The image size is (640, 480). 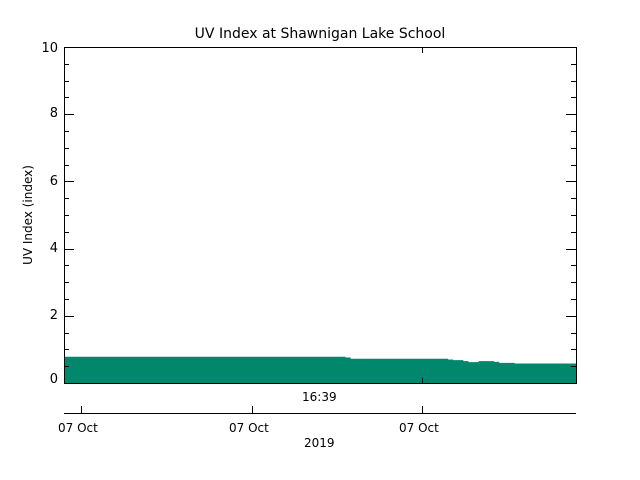 I want to click on y-axis-label: UV Index (index), so click(x=28, y=215).